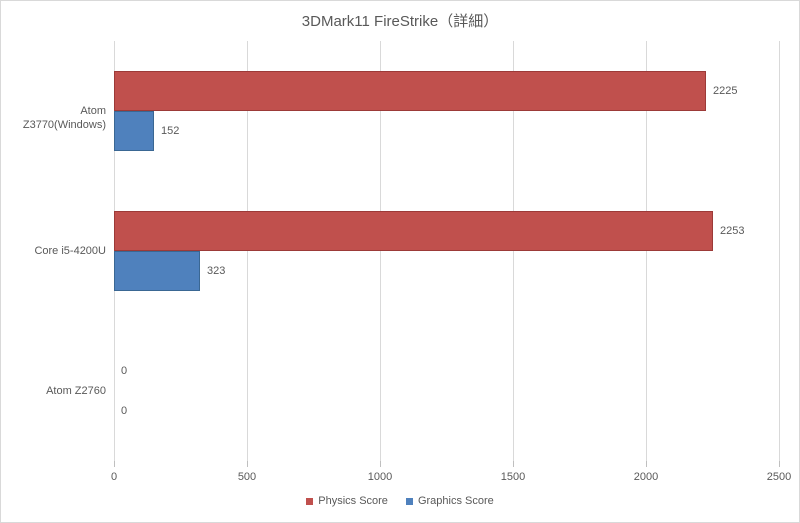 This screenshot has height=523, width=800. What do you see at coordinates (76, 391) in the screenshot?
I see `category-label: Atom Z2760` at bounding box center [76, 391].